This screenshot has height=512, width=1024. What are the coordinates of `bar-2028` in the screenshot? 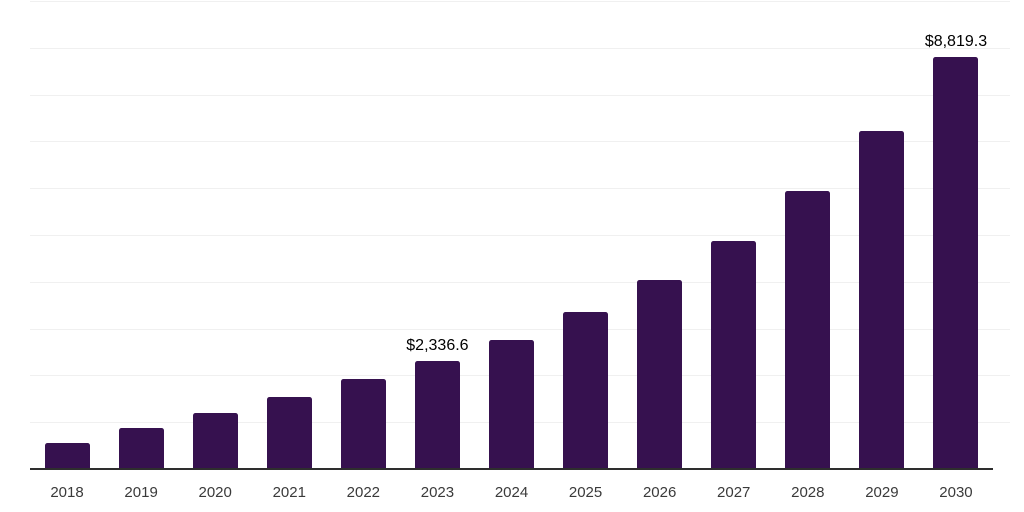 It's located at (808, 330).